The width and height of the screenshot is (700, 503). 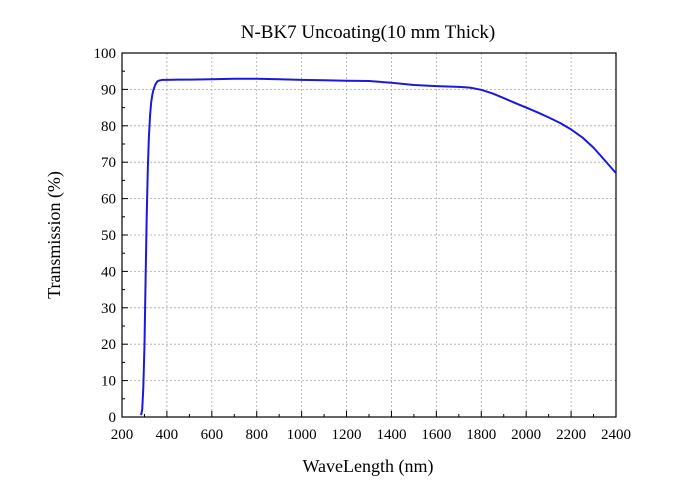 I want to click on x-tick-label: 200, so click(x=122, y=435).